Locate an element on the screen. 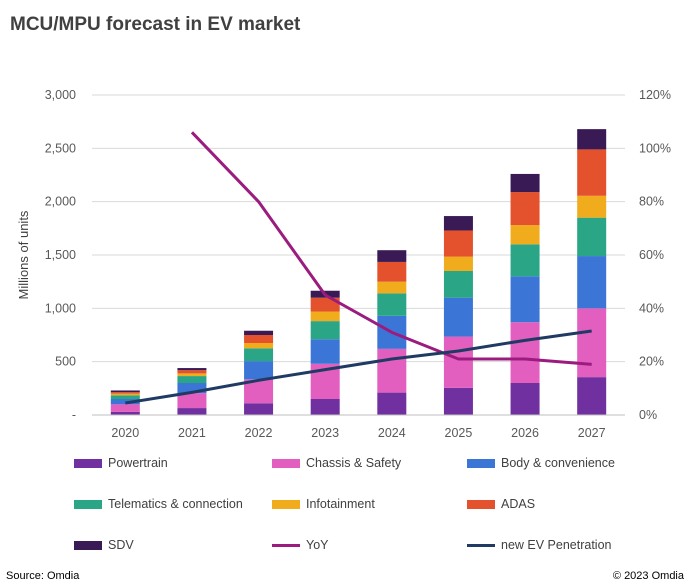 This screenshot has height=586, width=692. legend-label: new EV Penetration is located at coordinates (556, 545).